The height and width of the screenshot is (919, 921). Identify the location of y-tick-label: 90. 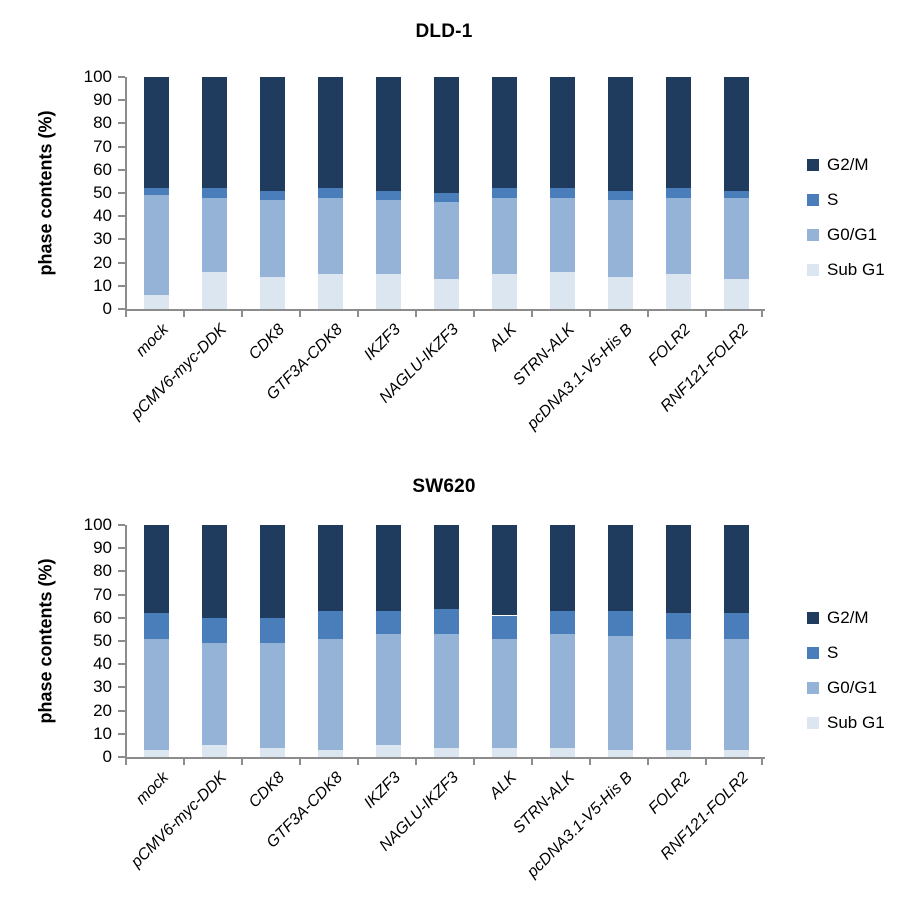
(102, 100).